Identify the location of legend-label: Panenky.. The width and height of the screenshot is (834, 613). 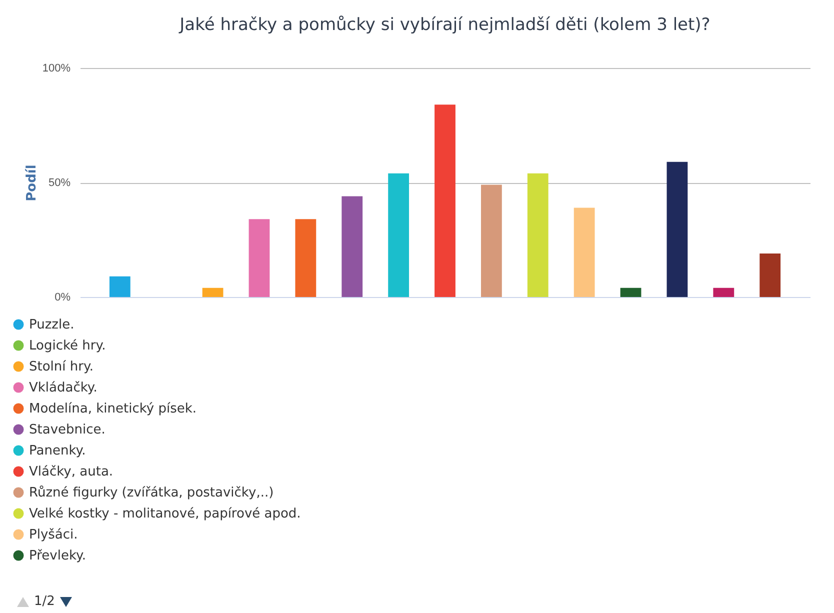
(57, 451).